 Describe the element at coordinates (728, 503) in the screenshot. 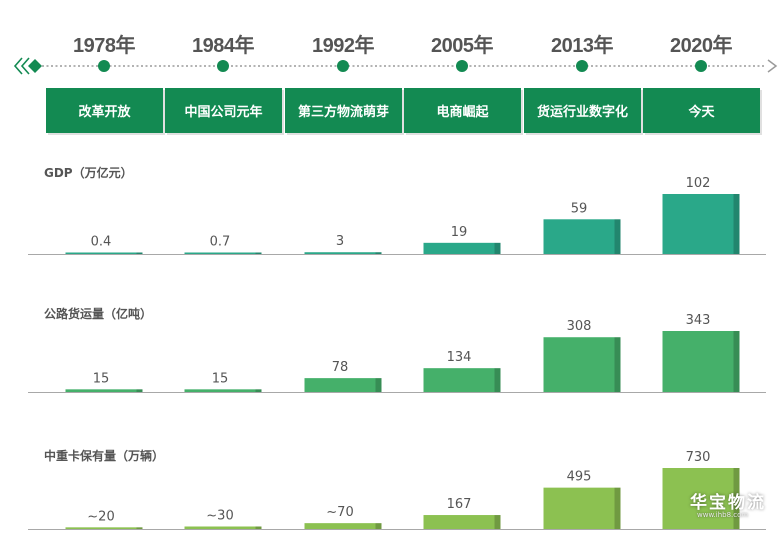

I see `watermark-logo: 华宝物流` at that location.